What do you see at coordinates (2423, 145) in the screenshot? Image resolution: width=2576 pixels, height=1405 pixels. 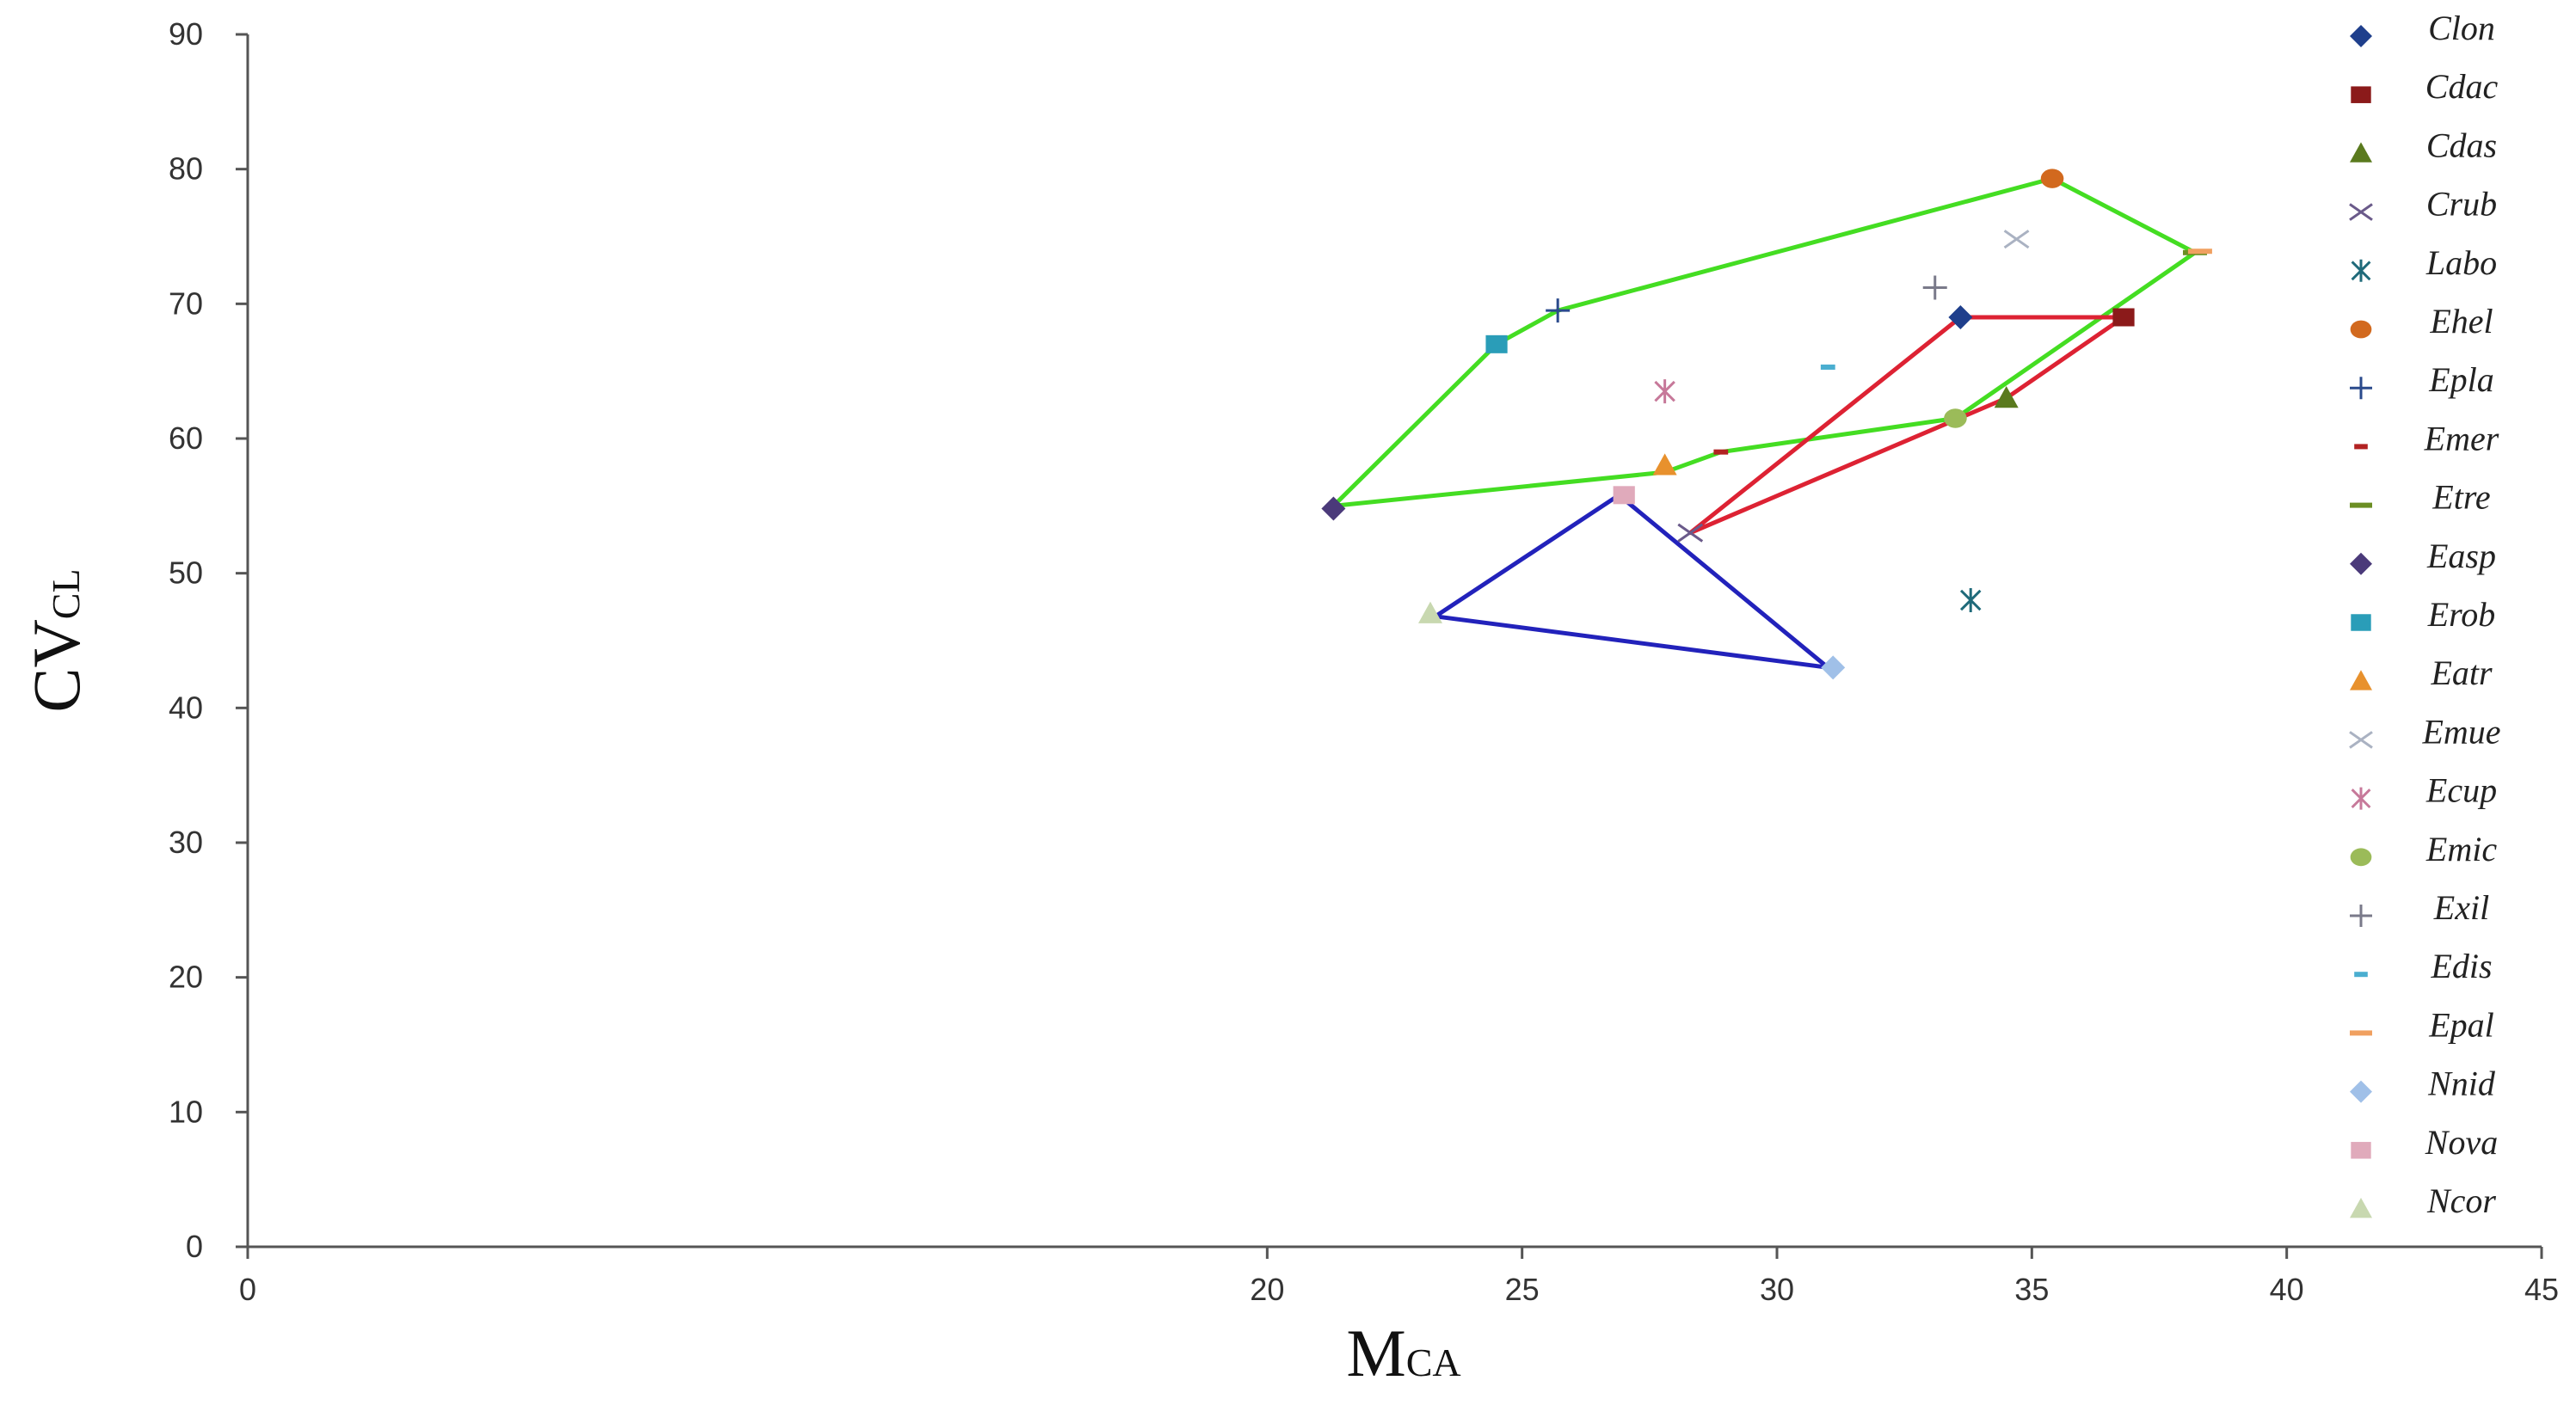 I see `legend-item-cdas: Cdas` at bounding box center [2423, 145].